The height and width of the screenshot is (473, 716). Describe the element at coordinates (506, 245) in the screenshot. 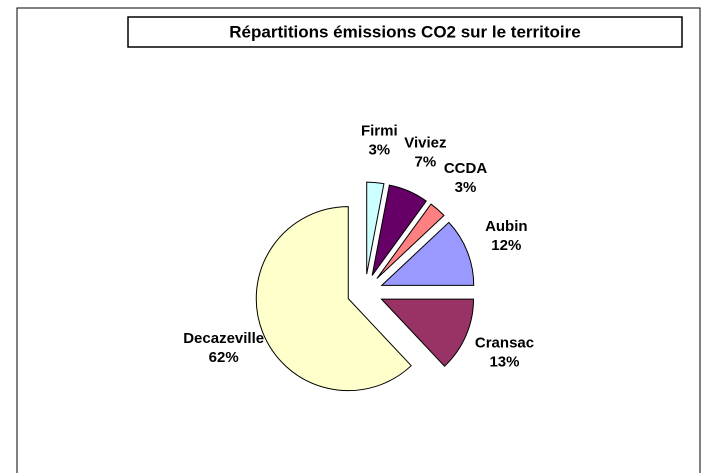

I see `slice-value-label: 12%` at that location.